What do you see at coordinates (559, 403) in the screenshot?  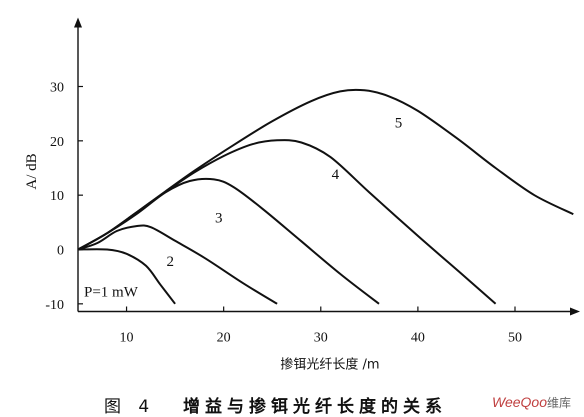 I see `watermark-cjk: 维库` at bounding box center [559, 403].